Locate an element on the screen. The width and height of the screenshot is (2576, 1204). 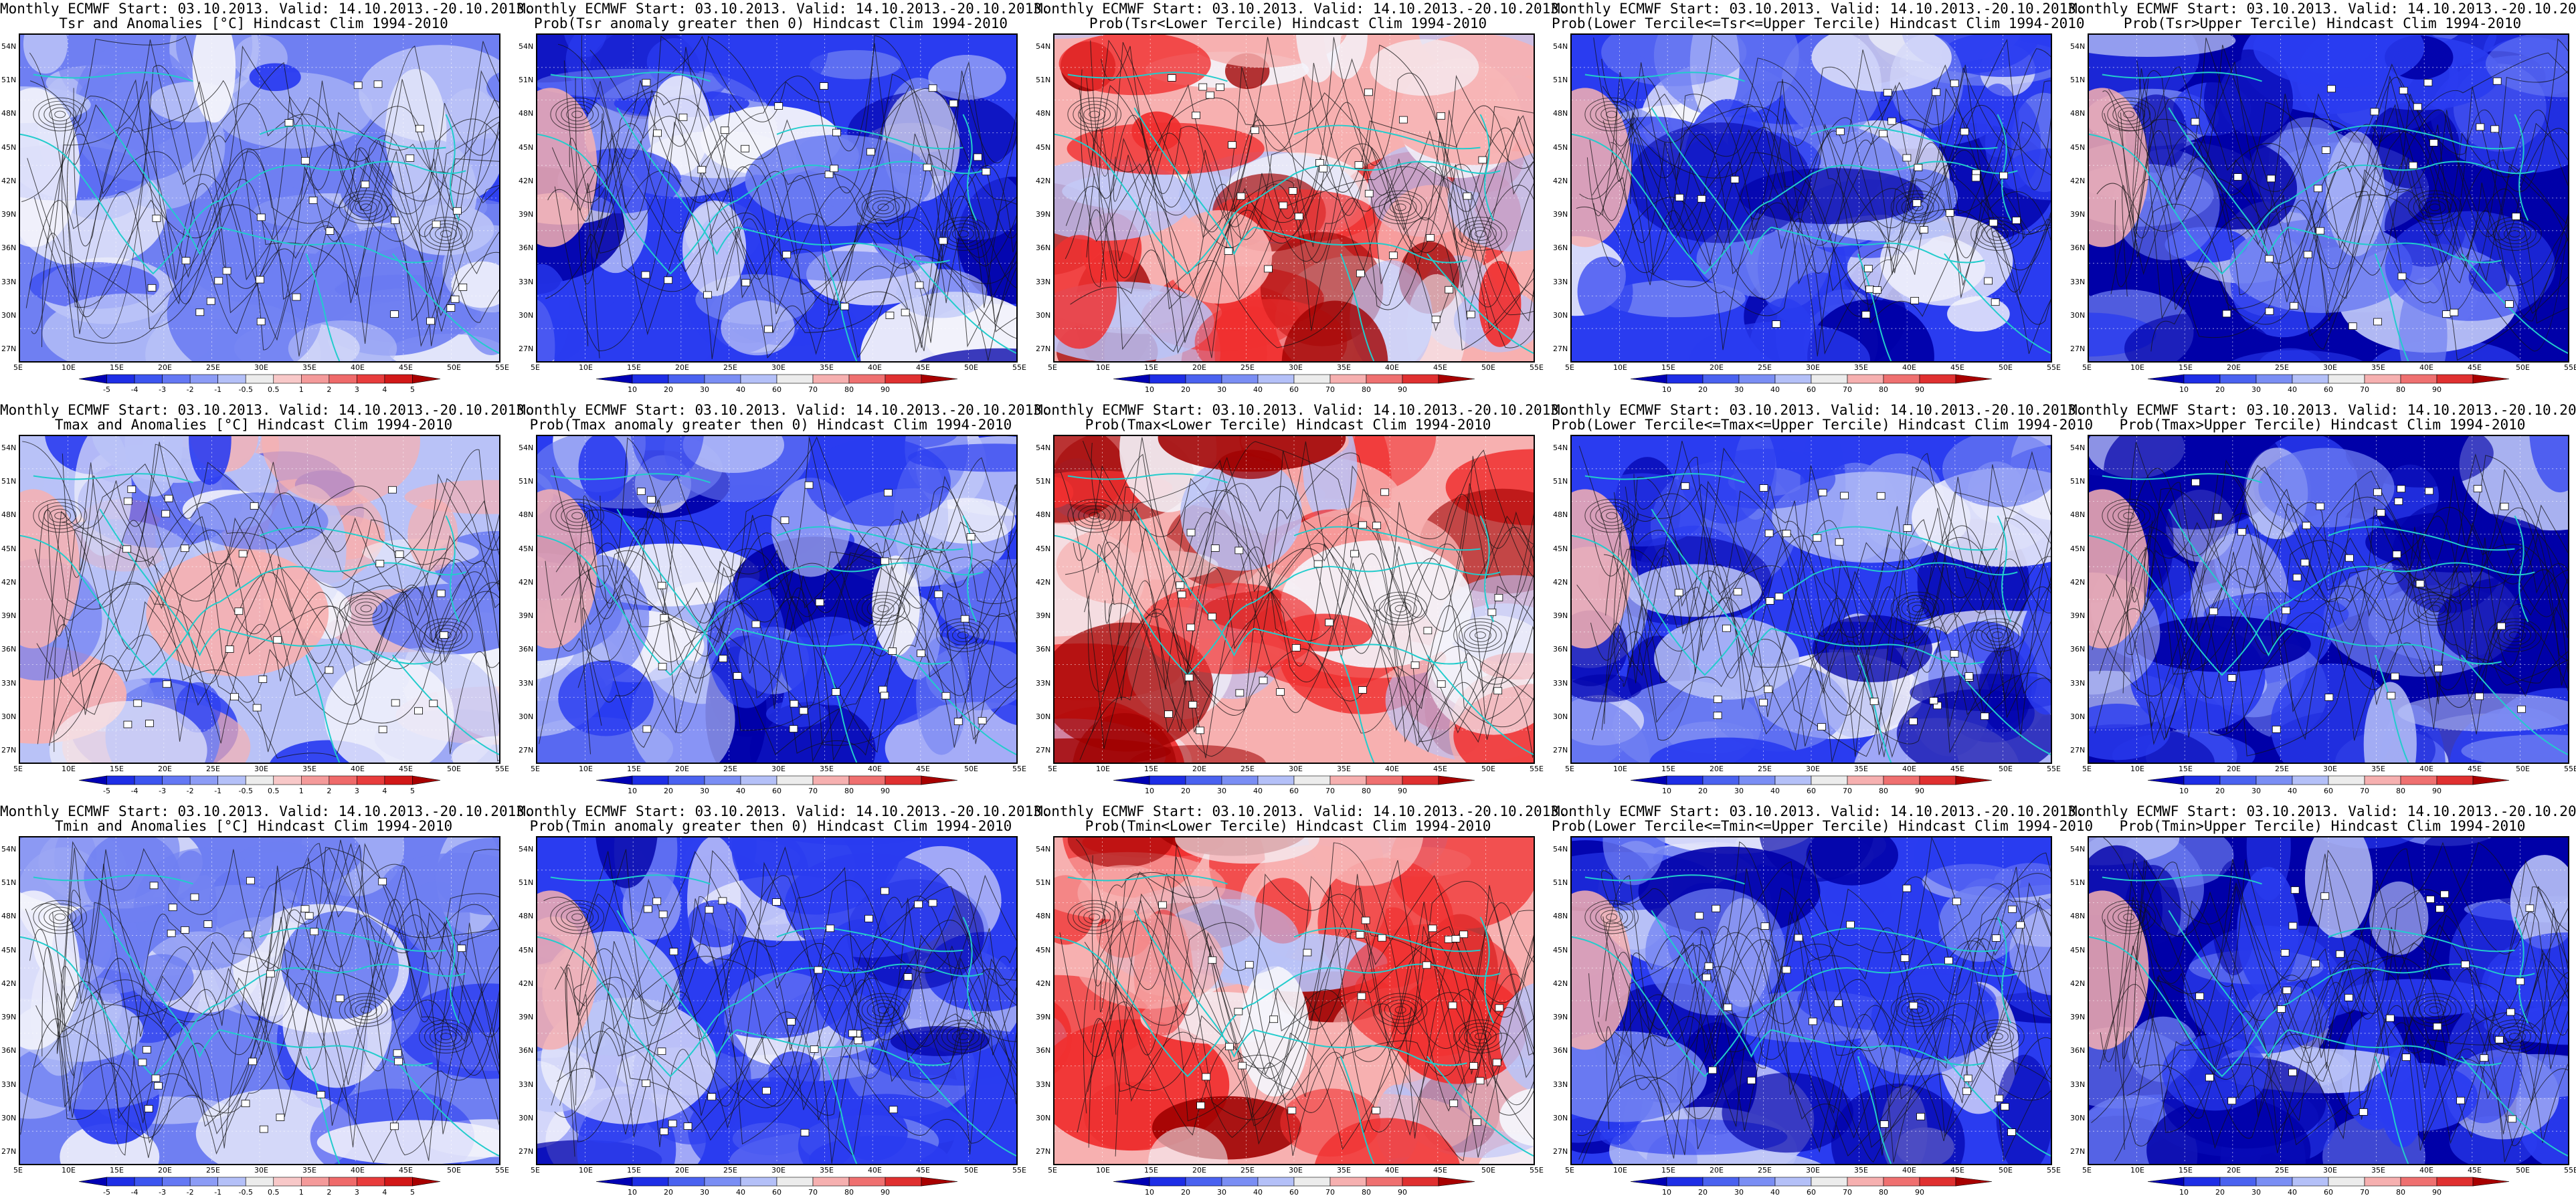
colorbar-tick-label: -3 is located at coordinates (162, 1192).